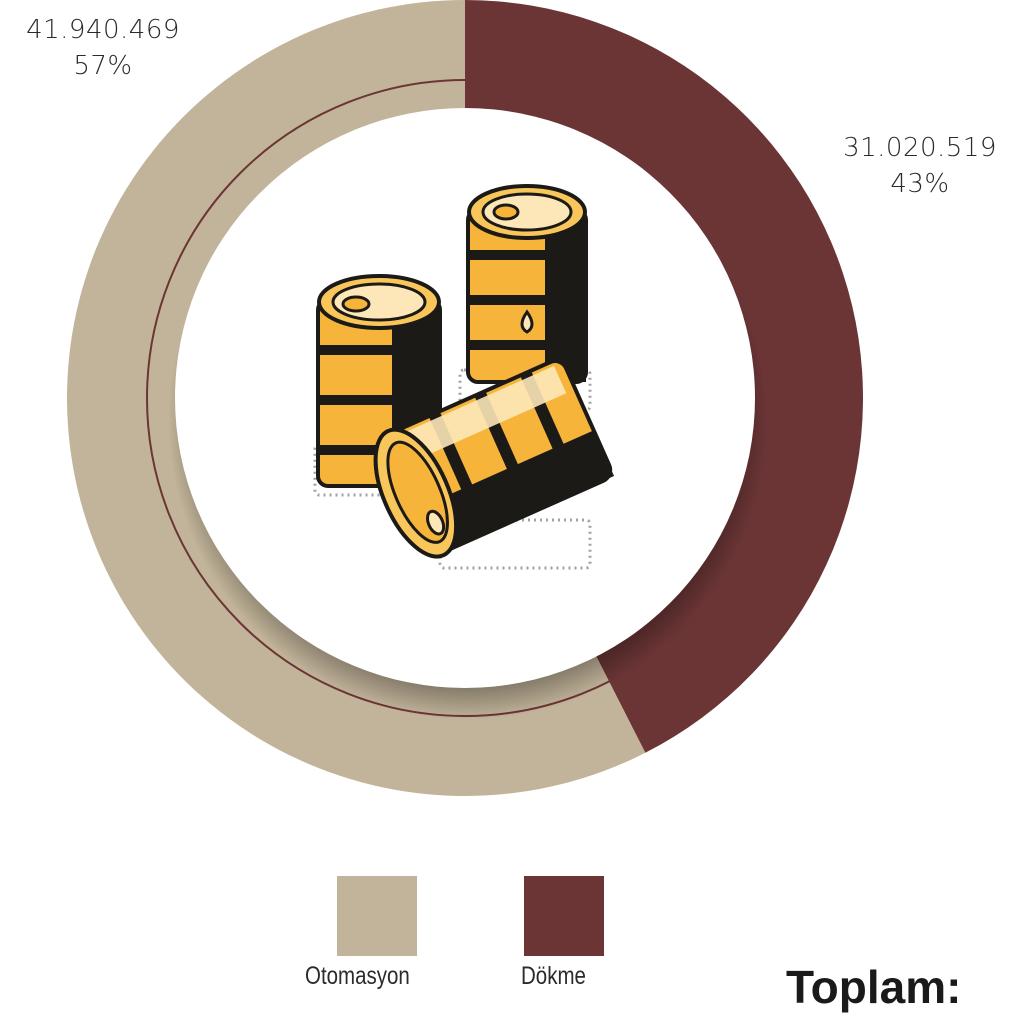 The height and width of the screenshot is (1014, 1018). I want to click on legend-swatch-dokme, so click(564, 916).